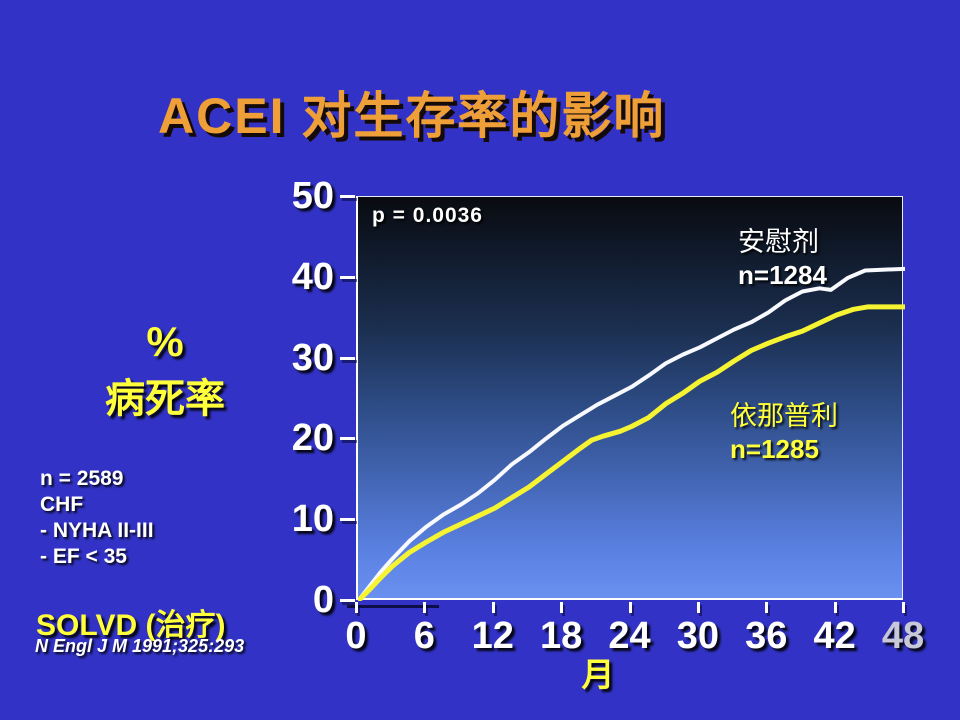 This screenshot has width=960, height=720. I want to click on study-criteria-block: n = 2589 CHF - NYHA II-III - EF < 35, so click(97, 518).